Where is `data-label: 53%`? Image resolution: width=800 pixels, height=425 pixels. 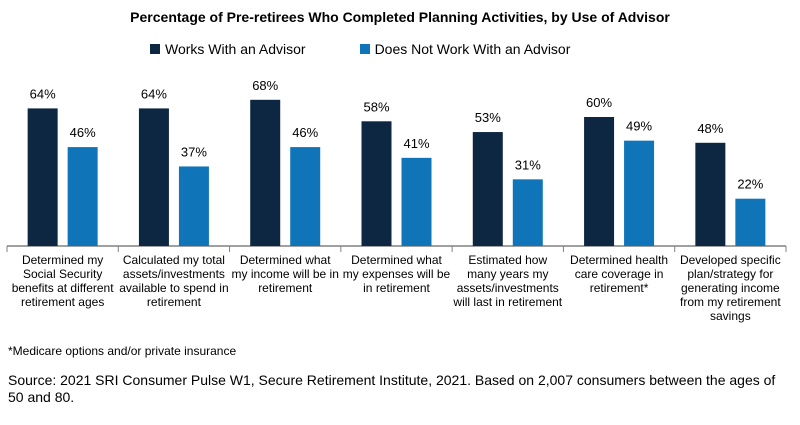 data-label: 53% is located at coordinates (488, 117).